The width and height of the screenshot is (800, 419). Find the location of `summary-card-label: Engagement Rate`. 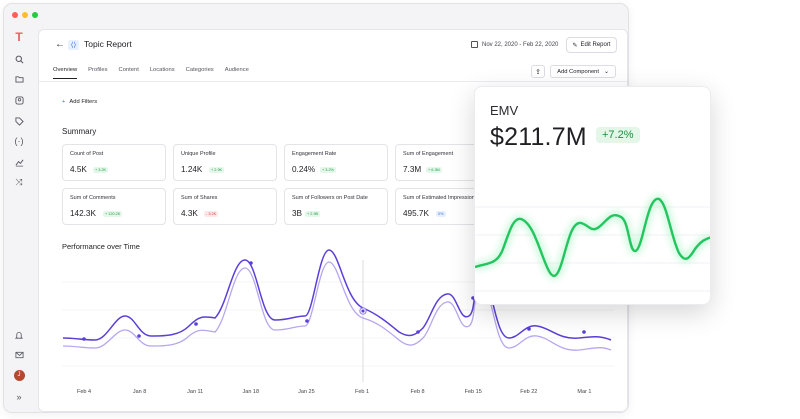

summary-card-label: Engagement Rate is located at coordinates (314, 154).